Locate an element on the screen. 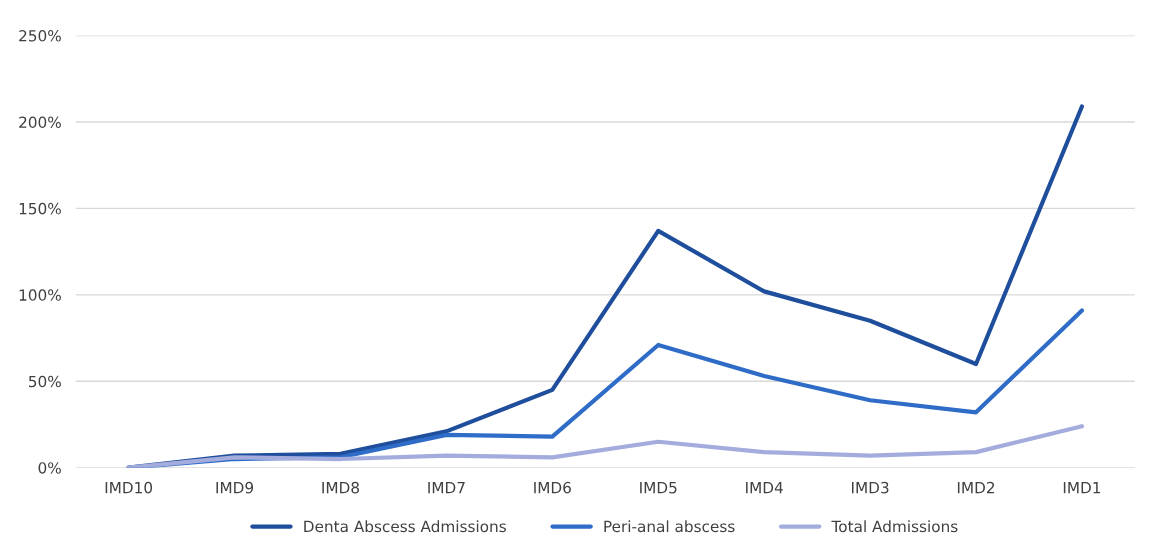 This screenshot has height=547, width=1164. x-tick-label: IMD9 is located at coordinates (235, 487).